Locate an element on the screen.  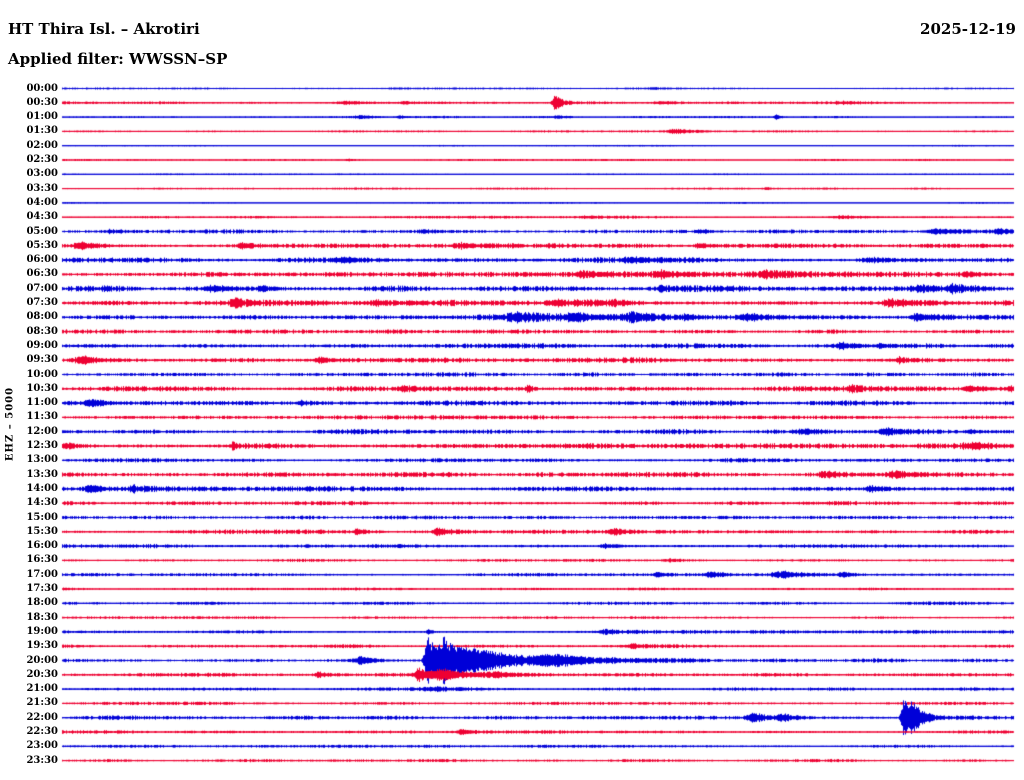
time-label: 11:30 is located at coordinates (42, 417).